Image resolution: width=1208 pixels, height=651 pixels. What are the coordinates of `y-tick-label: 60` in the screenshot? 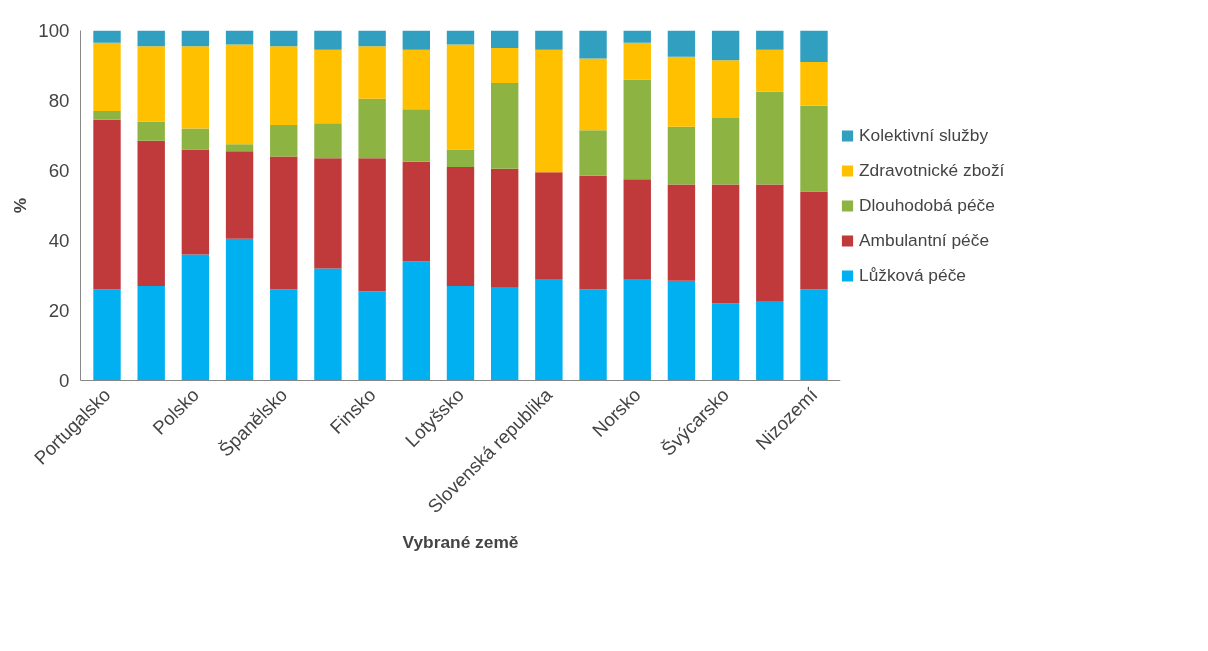 It's located at (59, 170).